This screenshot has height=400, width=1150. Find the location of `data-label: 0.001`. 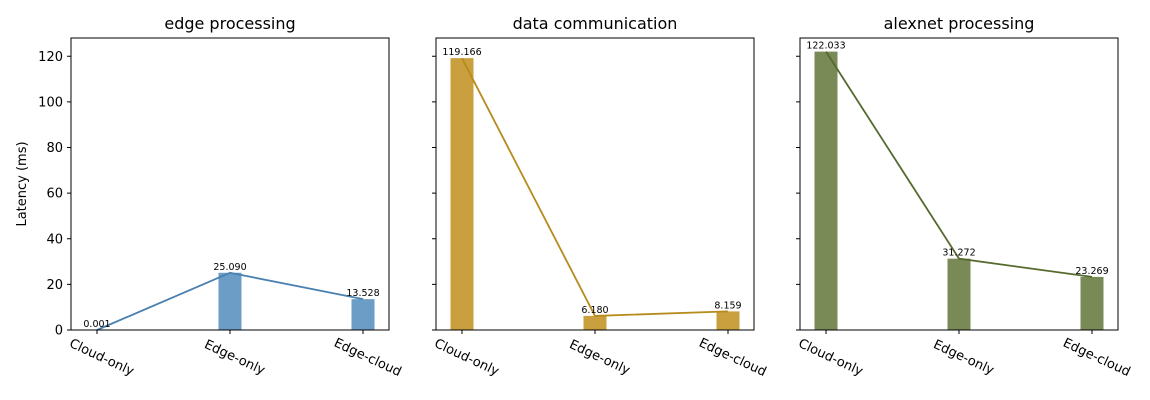

data-label: 0.001 is located at coordinates (96, 324).